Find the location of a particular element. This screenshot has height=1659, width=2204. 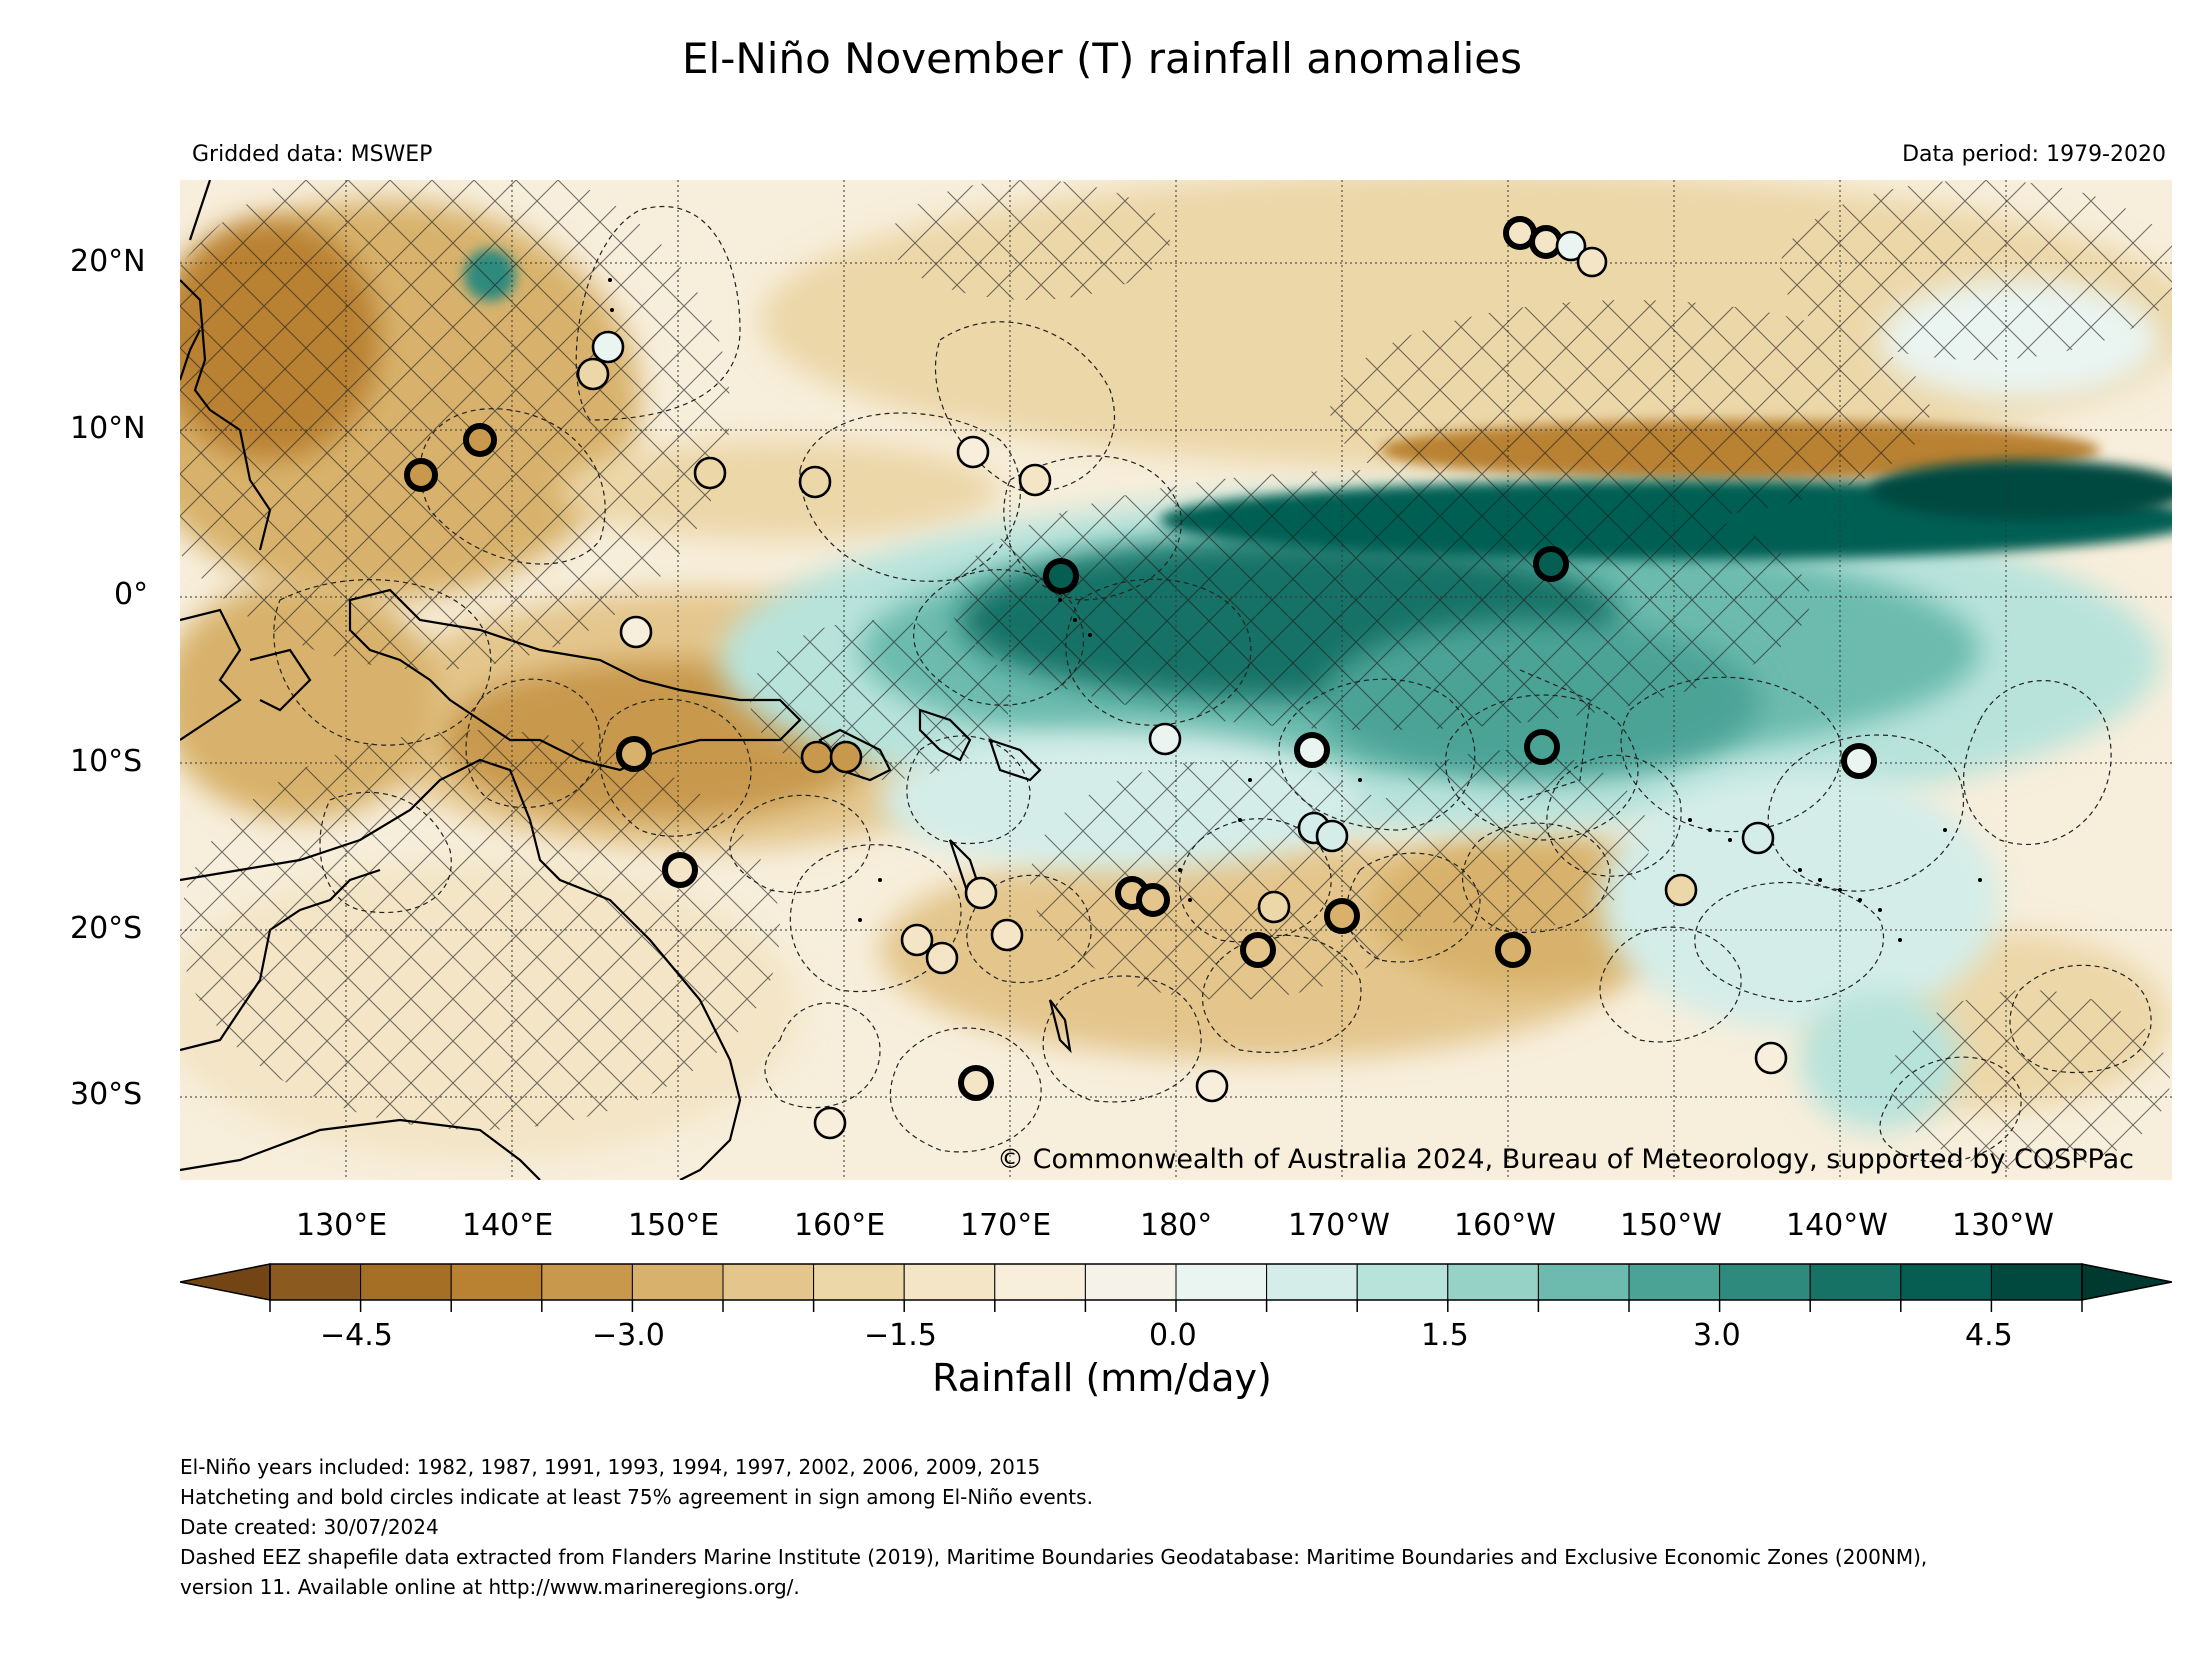

colorbar-ticks is located at coordinates (1176, 1306).